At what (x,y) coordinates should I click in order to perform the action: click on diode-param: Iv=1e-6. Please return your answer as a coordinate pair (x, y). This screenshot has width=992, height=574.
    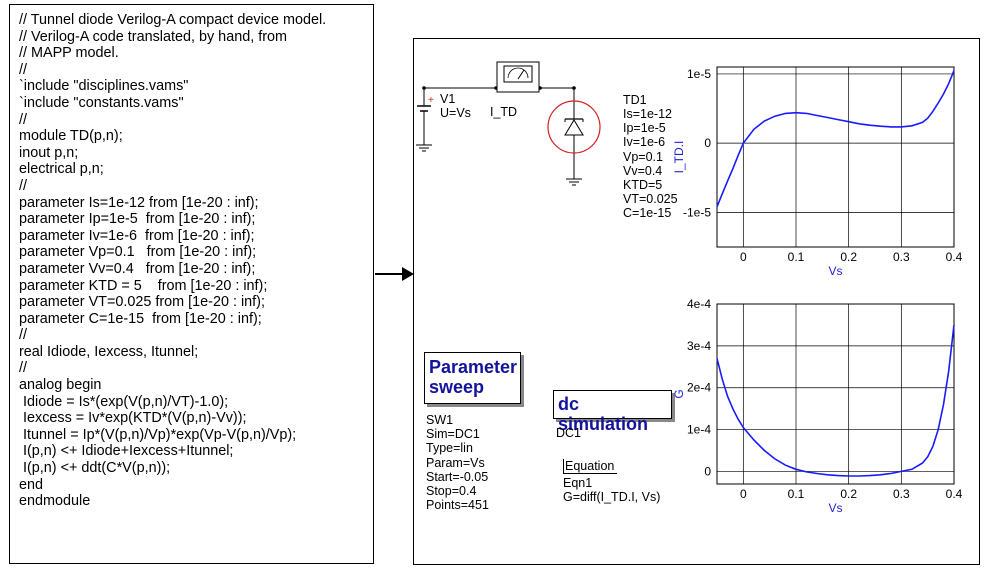
    Looking at the image, I should click on (644, 142).